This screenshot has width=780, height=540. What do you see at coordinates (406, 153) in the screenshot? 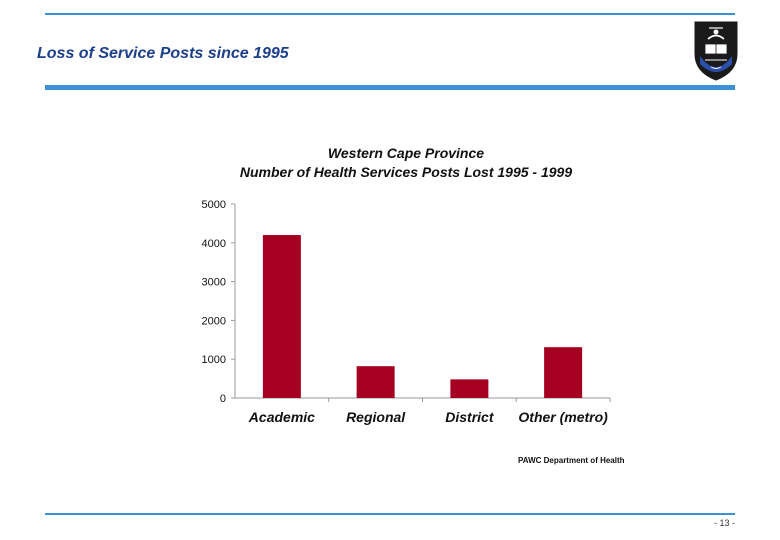
I see `chart-title-line-1: Western Cape Province` at bounding box center [406, 153].